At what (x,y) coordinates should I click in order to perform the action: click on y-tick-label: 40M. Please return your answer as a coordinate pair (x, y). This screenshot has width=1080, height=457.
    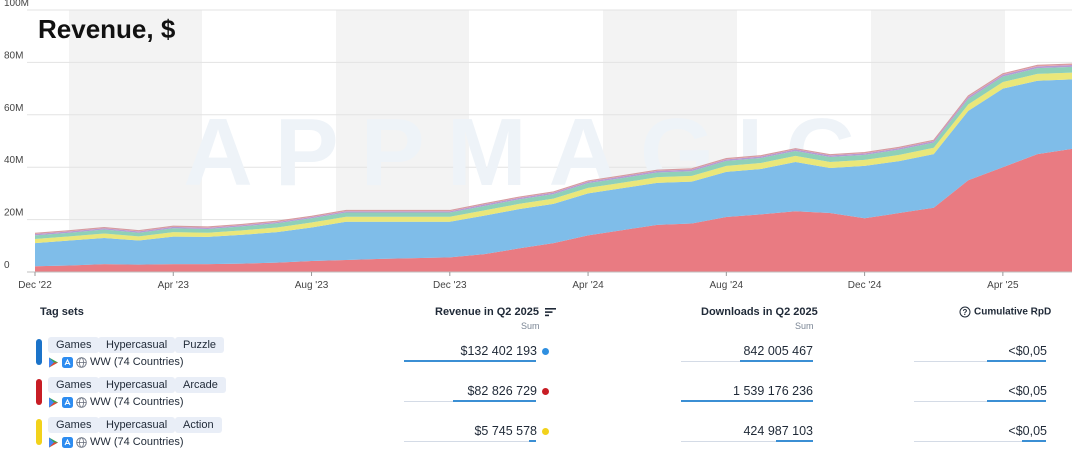
    Looking at the image, I should click on (13, 160).